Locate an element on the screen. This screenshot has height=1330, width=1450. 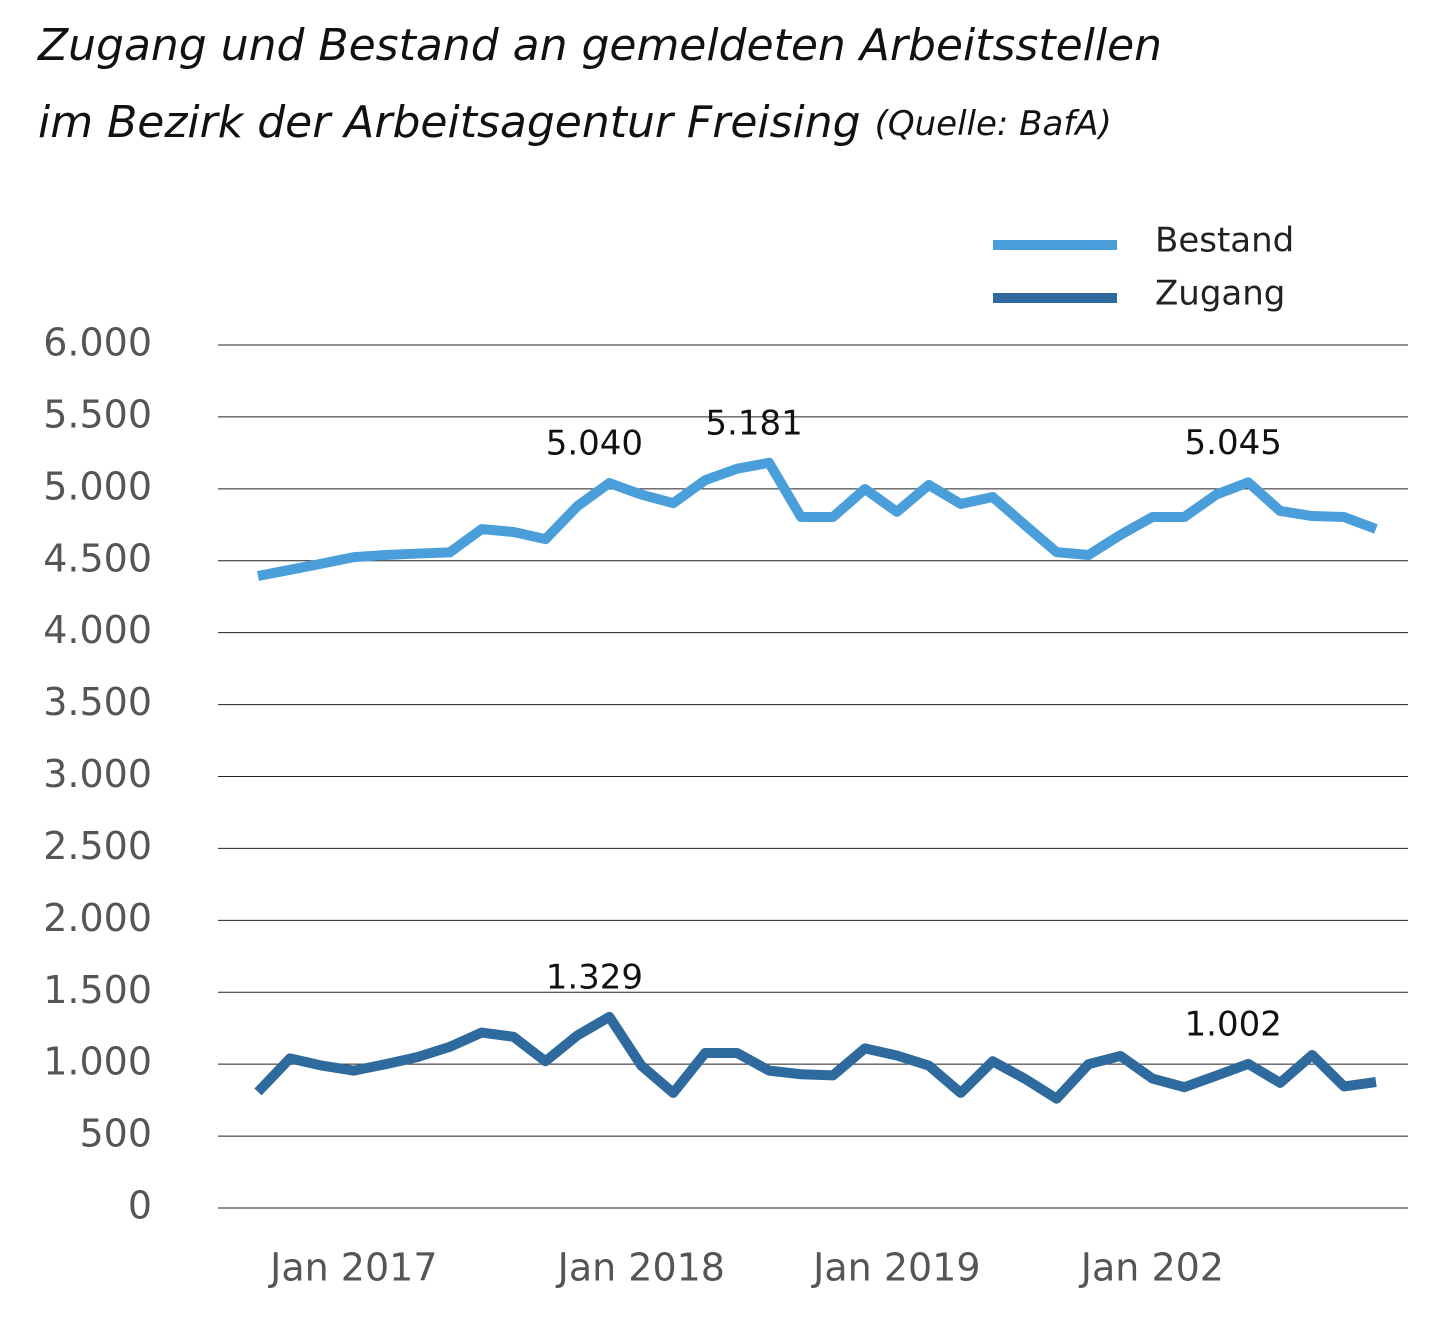
legend-label: Bestand is located at coordinates (1224, 241).